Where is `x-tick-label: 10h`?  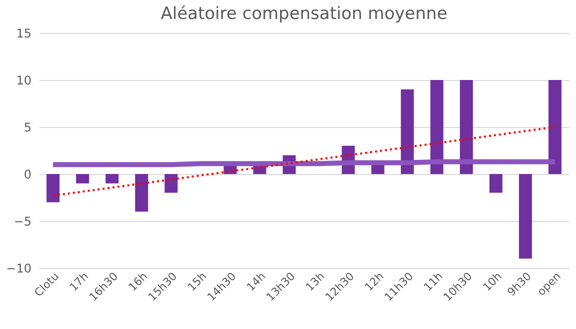
x-tick-label: 10h is located at coordinates (492, 282).